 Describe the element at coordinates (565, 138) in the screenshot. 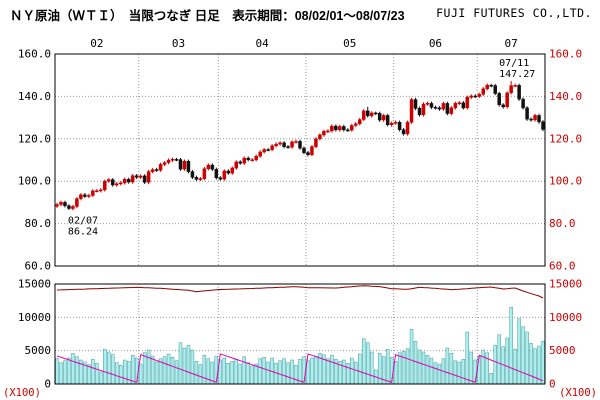

I see `price-axis-label-right: 120.0` at that location.